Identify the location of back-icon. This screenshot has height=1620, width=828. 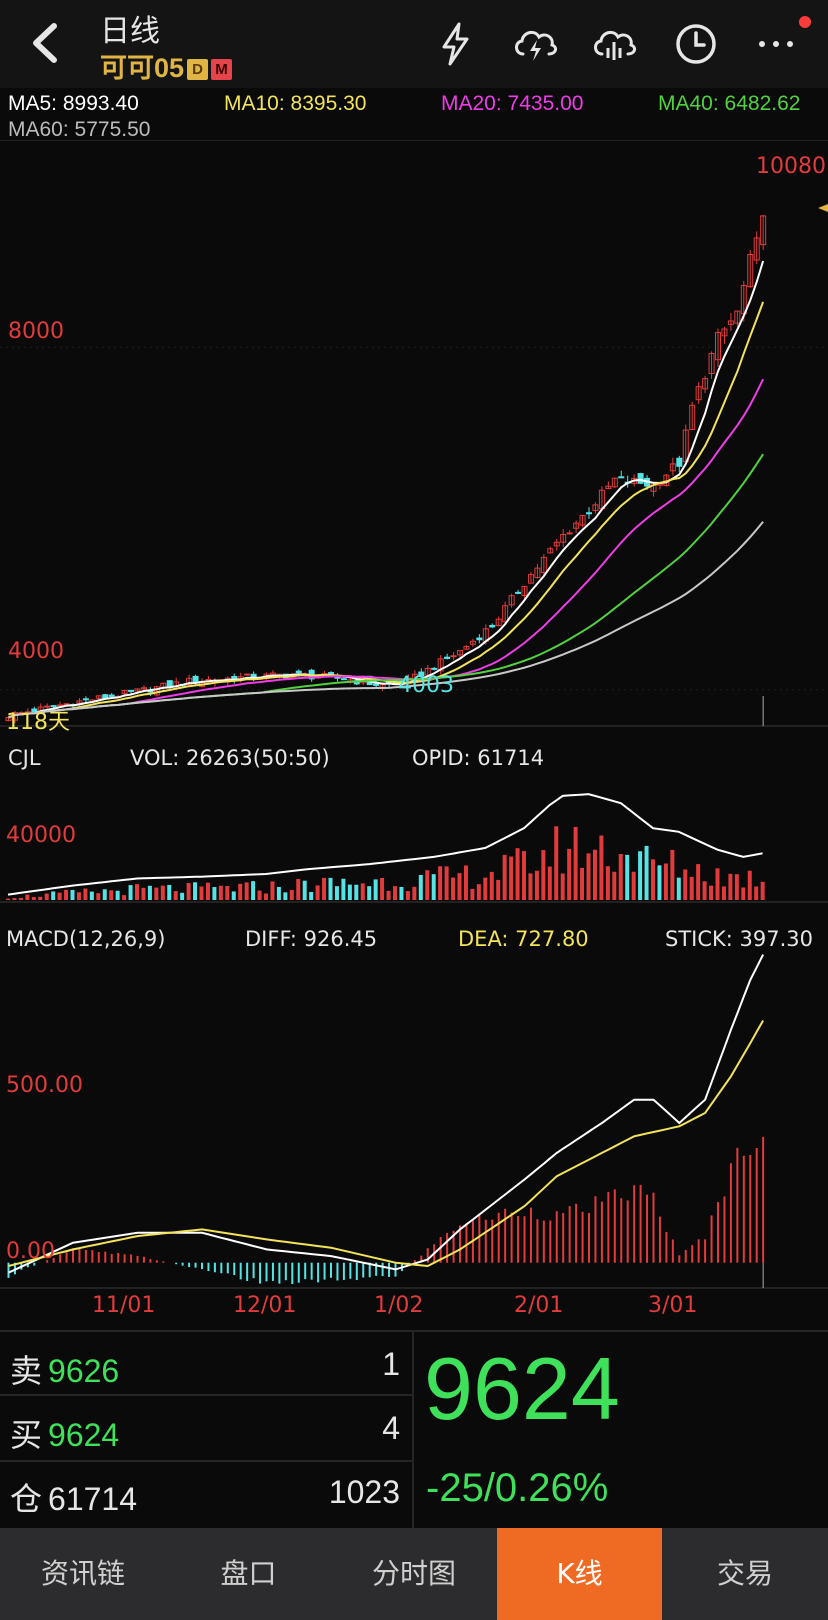
(47, 43).